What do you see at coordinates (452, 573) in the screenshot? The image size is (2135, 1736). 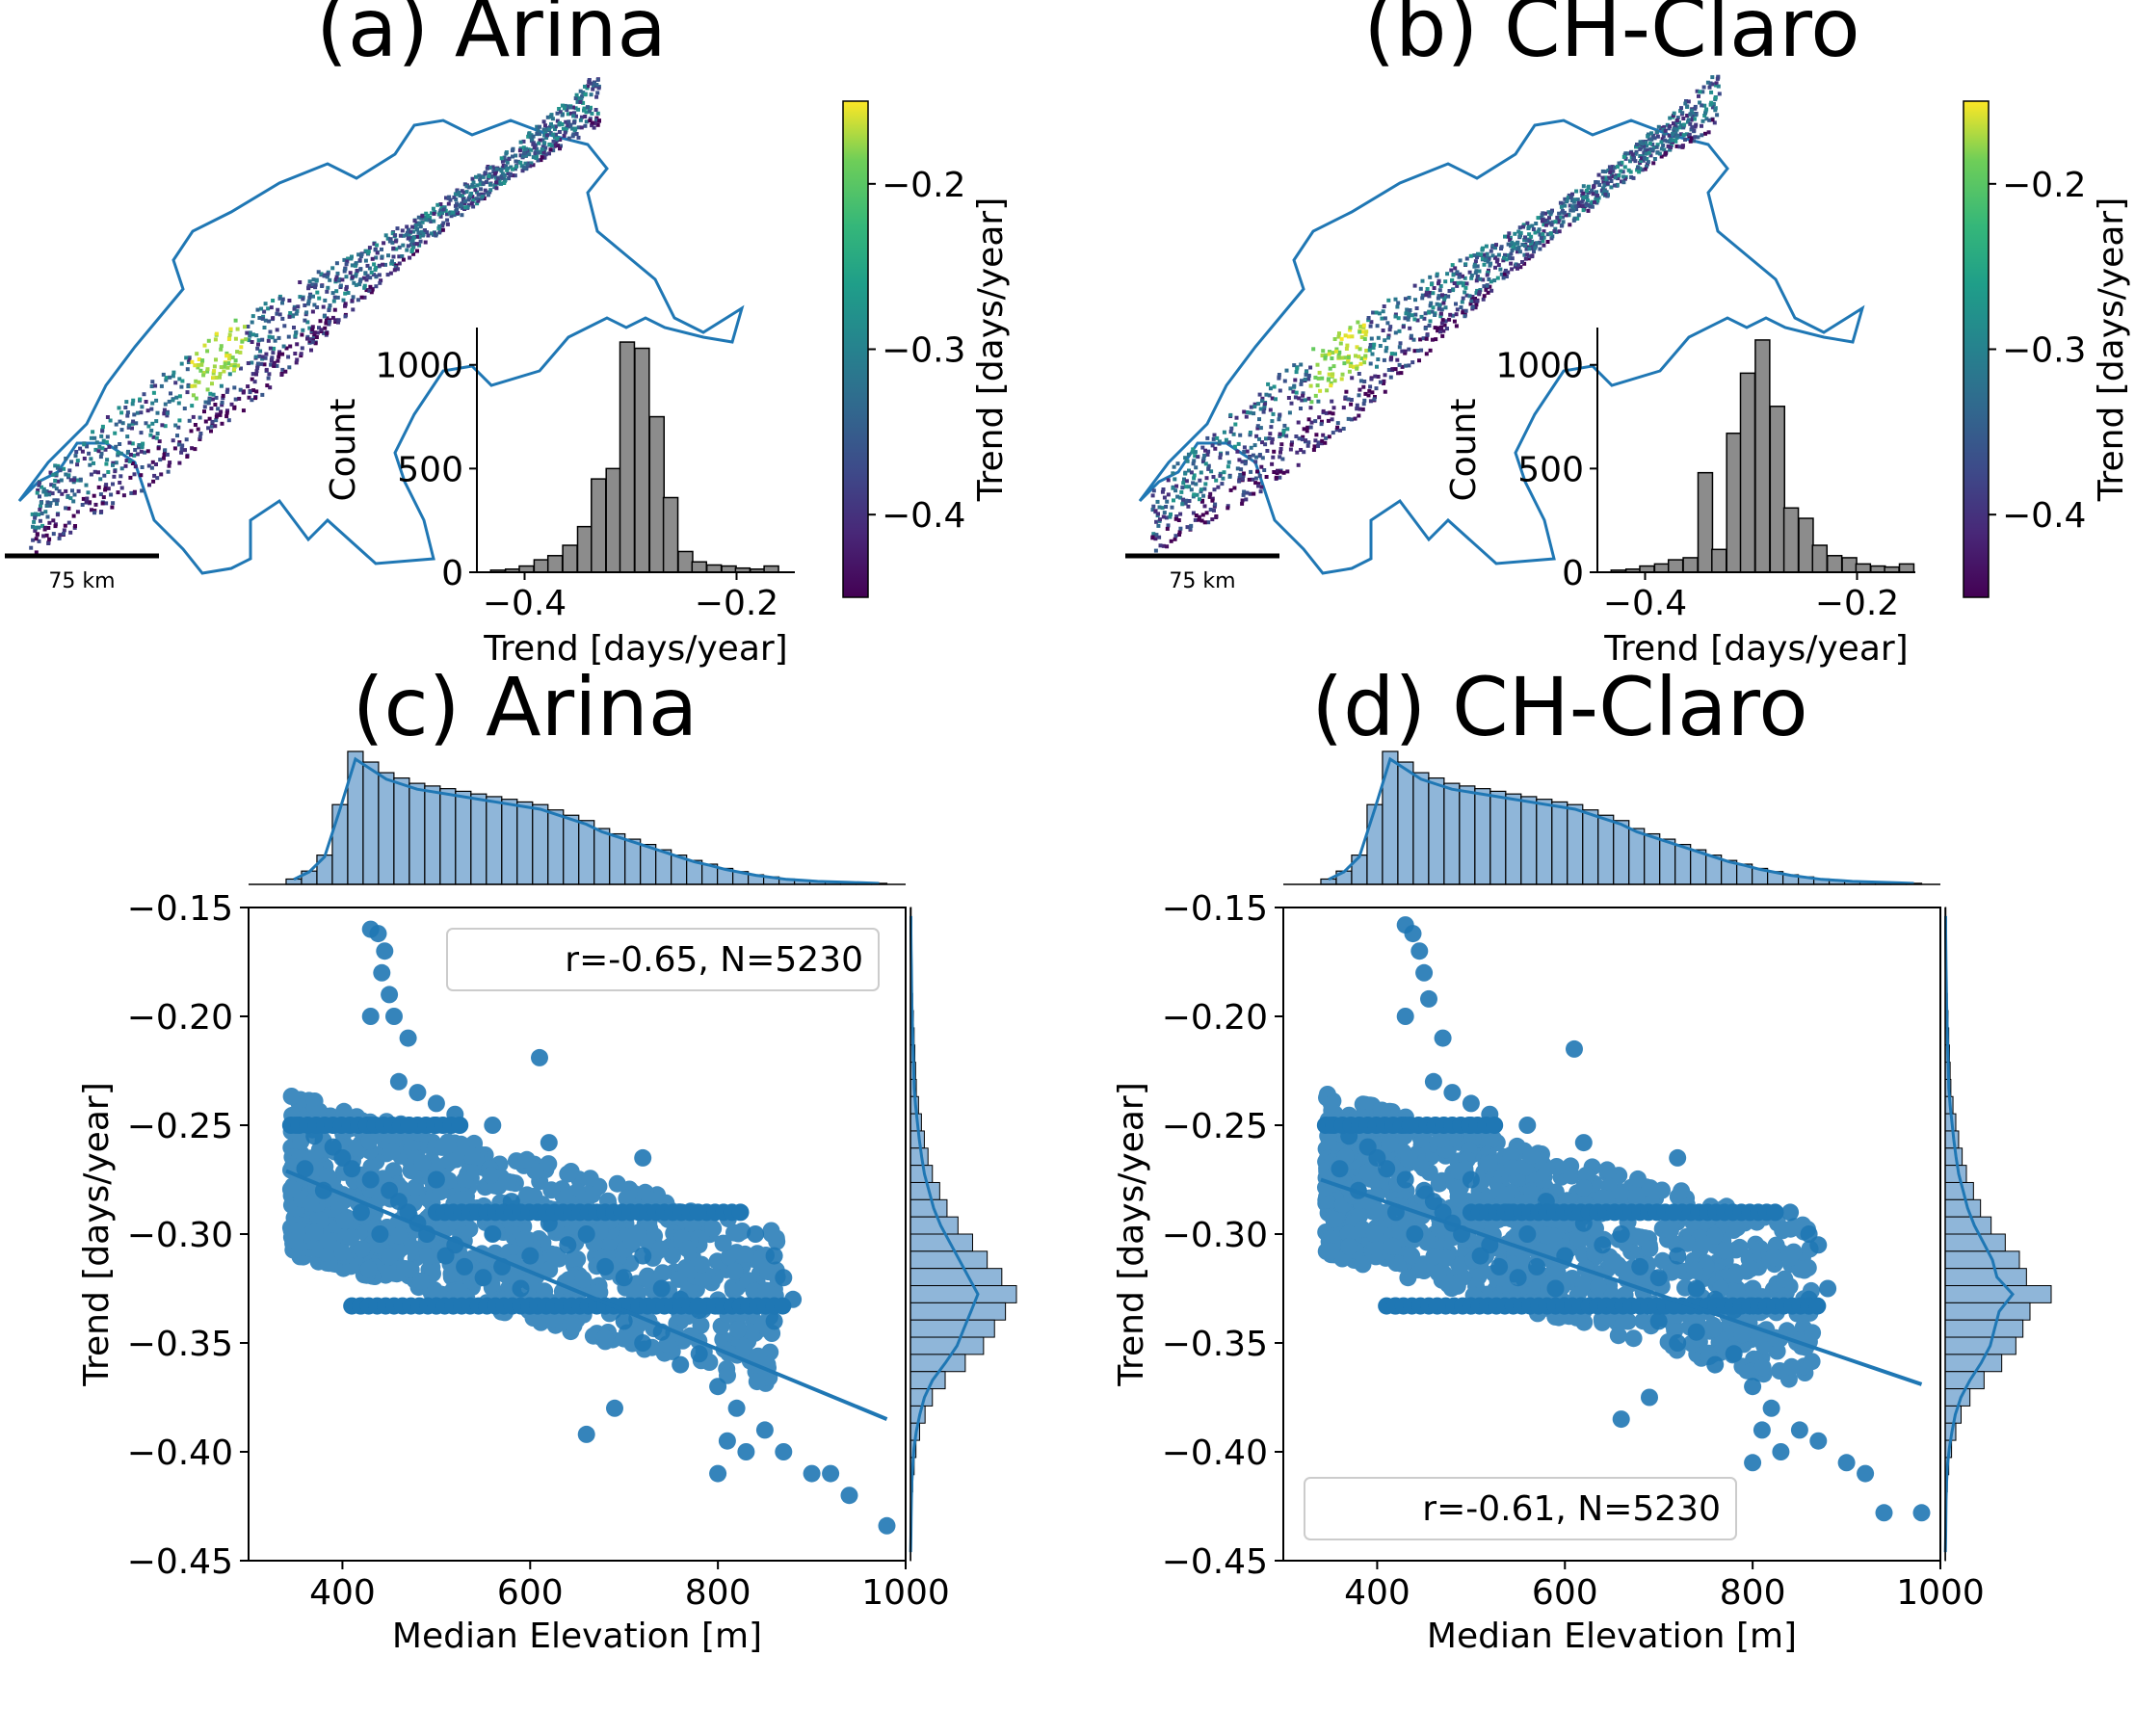 I see `y-tick-label: 0` at bounding box center [452, 573].